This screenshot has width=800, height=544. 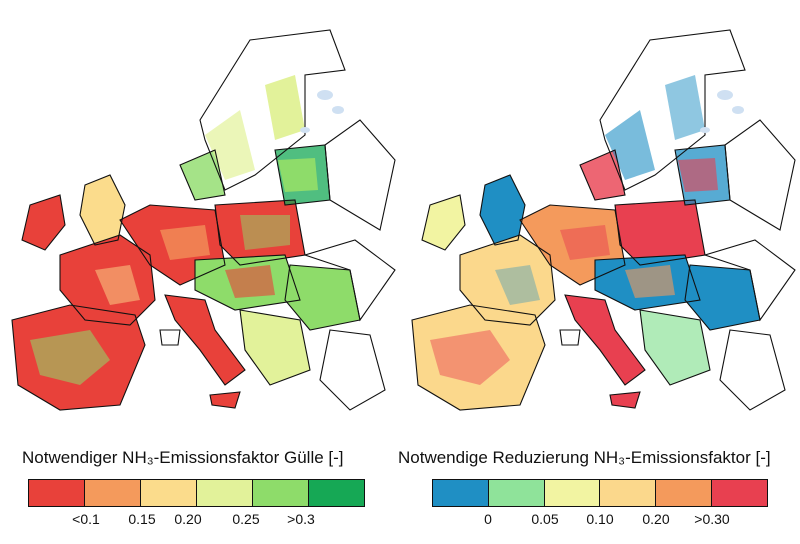 What do you see at coordinates (301, 519) in the screenshot?
I see `left-tick-label: >0.3` at bounding box center [301, 519].